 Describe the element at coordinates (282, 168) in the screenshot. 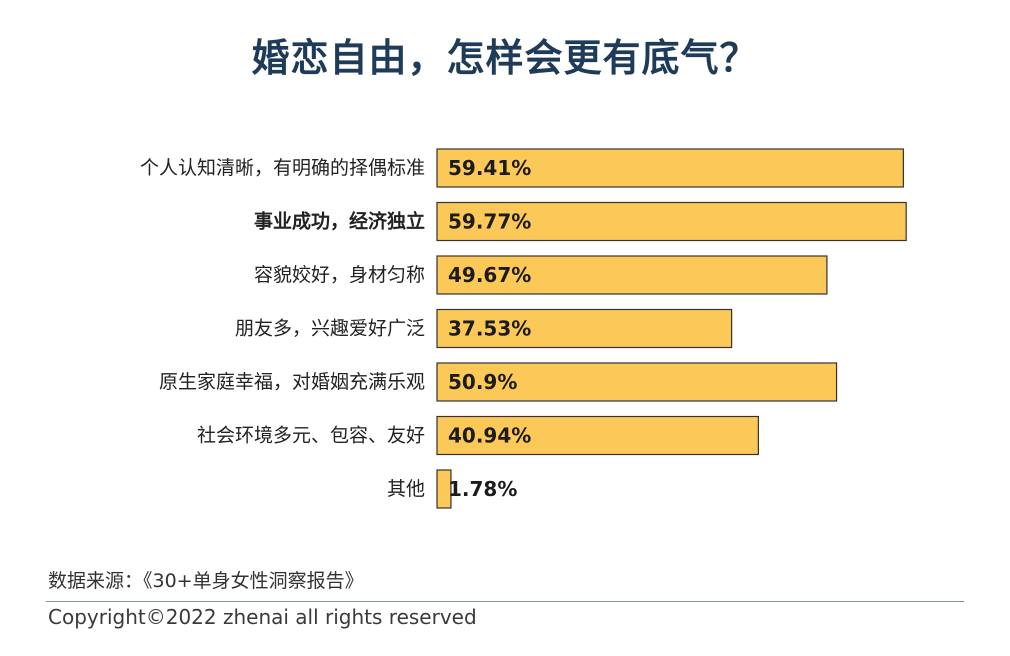

I see `category-label-1: 个人认知清晰，有明确的择偶标准` at that location.